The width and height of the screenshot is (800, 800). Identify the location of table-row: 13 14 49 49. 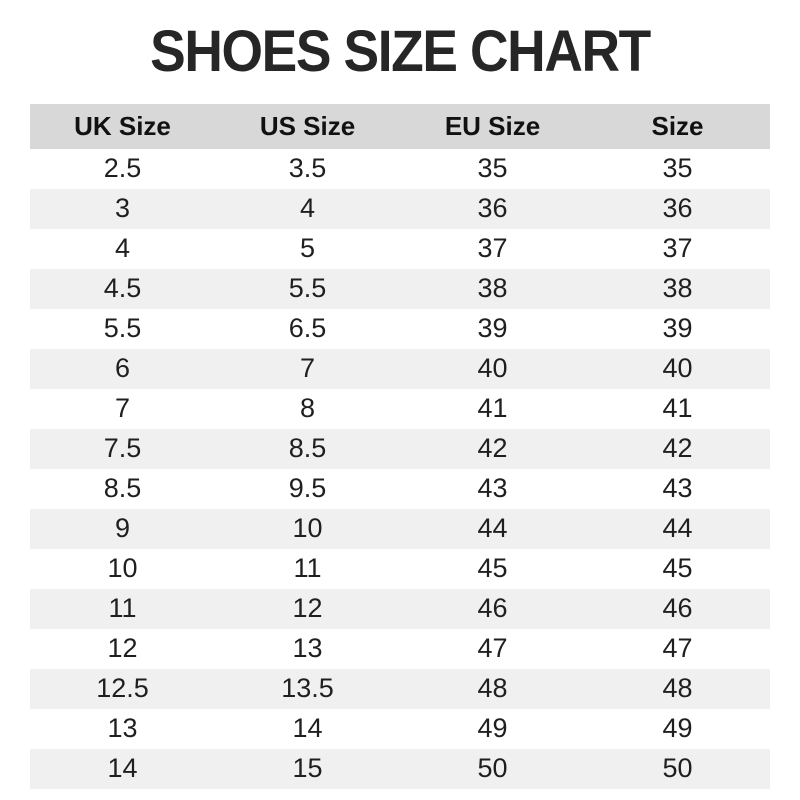
(400, 728).